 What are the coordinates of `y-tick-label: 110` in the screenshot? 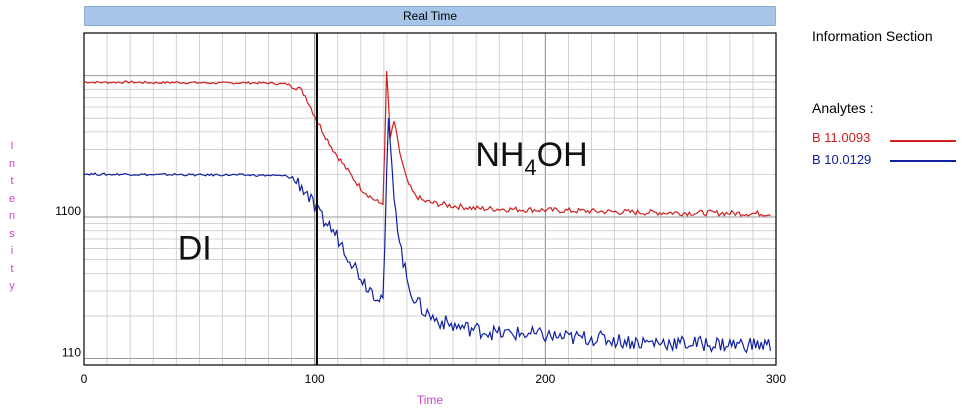 It's located at (71, 353).